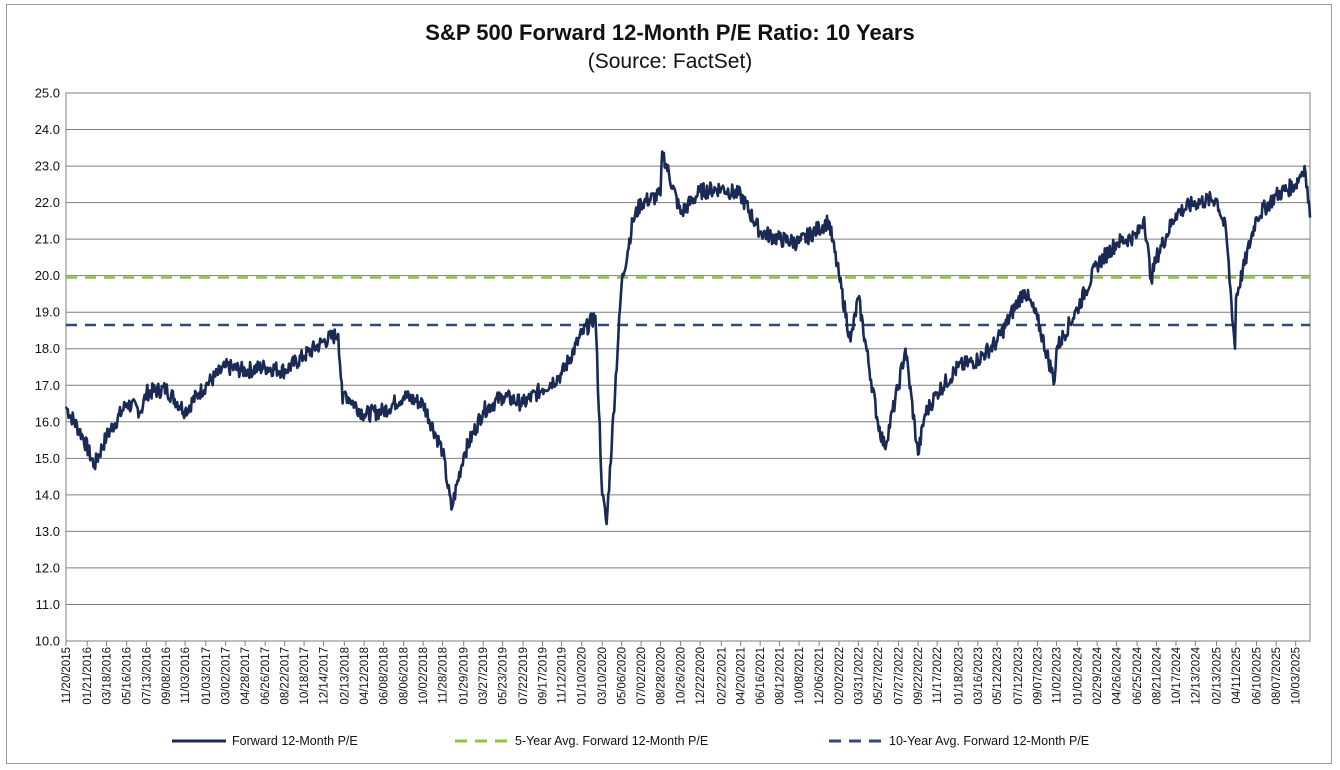 The height and width of the screenshot is (770, 1340). Describe the element at coordinates (484, 676) in the screenshot. I see `x-tick-label: 03/27/2019` at that location.